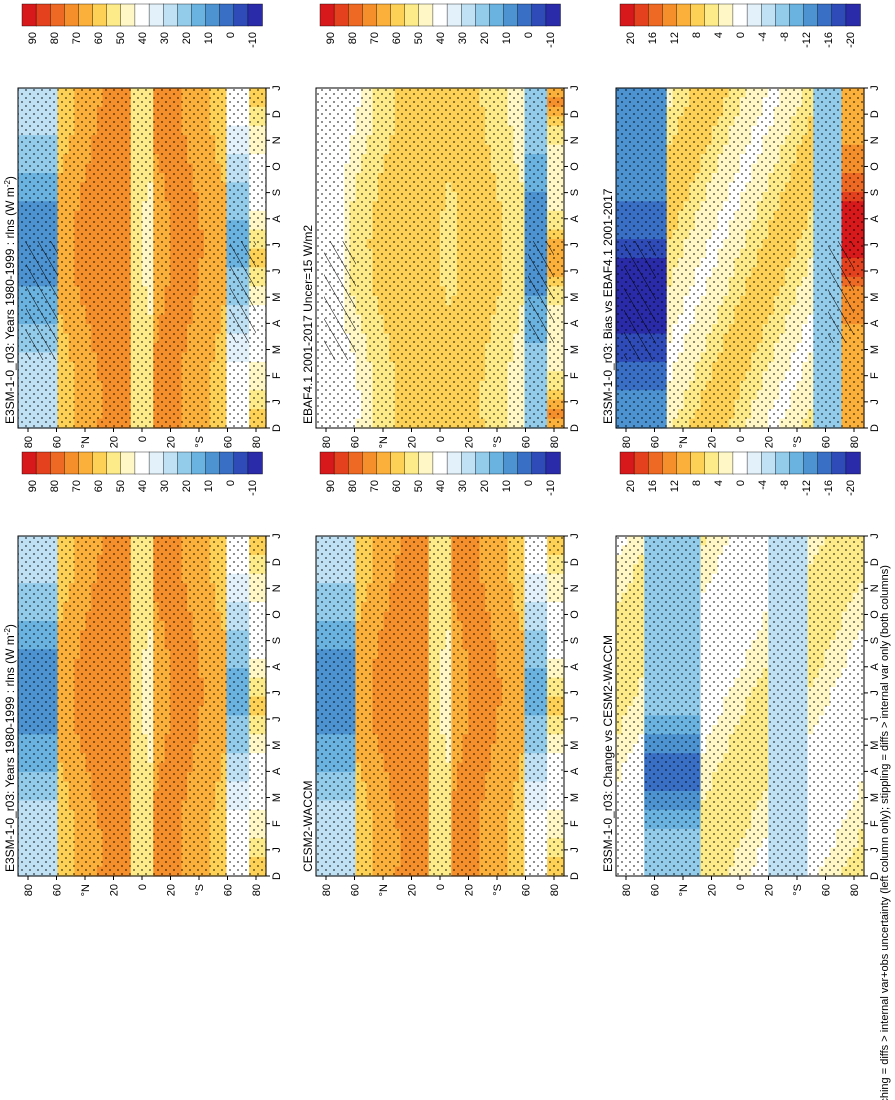 The image size is (895, 1100). Describe the element at coordinates (308, 324) in the screenshot. I see `panel-title: EBAF4.1 2001-2017 Uncer=15 W/m2` at that location.